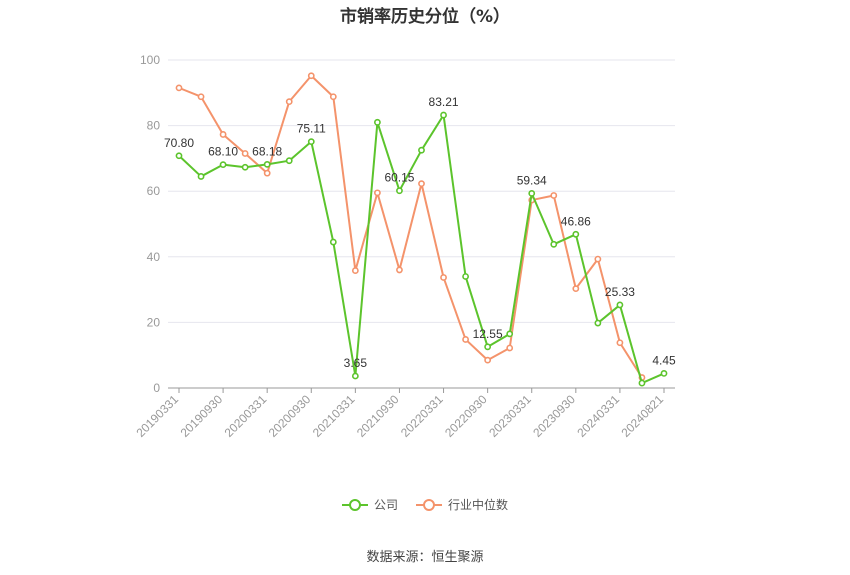 This screenshot has width=850, height=575. What do you see at coordinates (246, 416) in the screenshot?
I see `x-tick-label: 20200331` at bounding box center [246, 416].